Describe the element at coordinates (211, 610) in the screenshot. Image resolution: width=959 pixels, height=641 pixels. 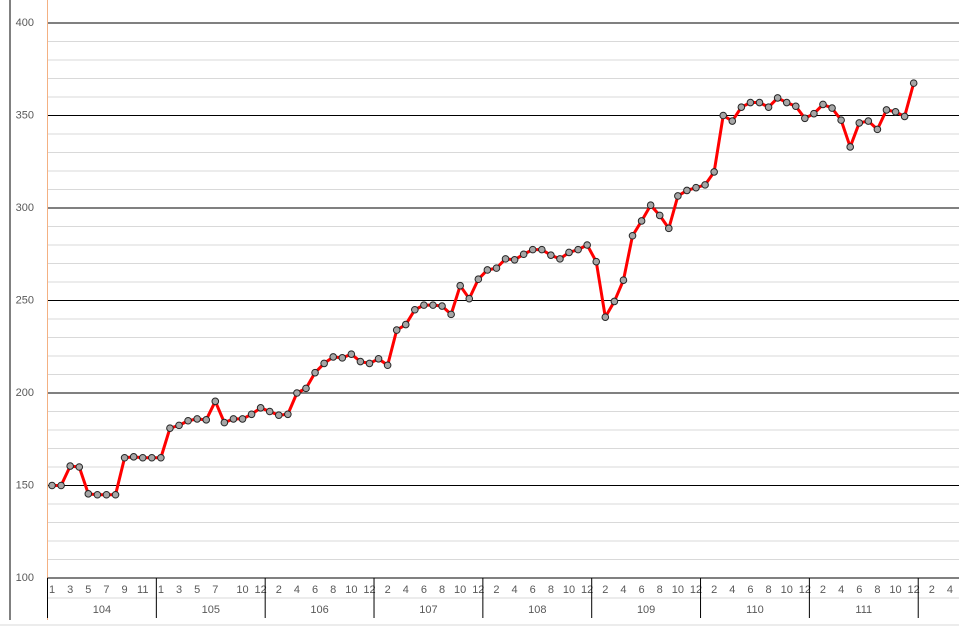
I see `group-label: 105` at that location.